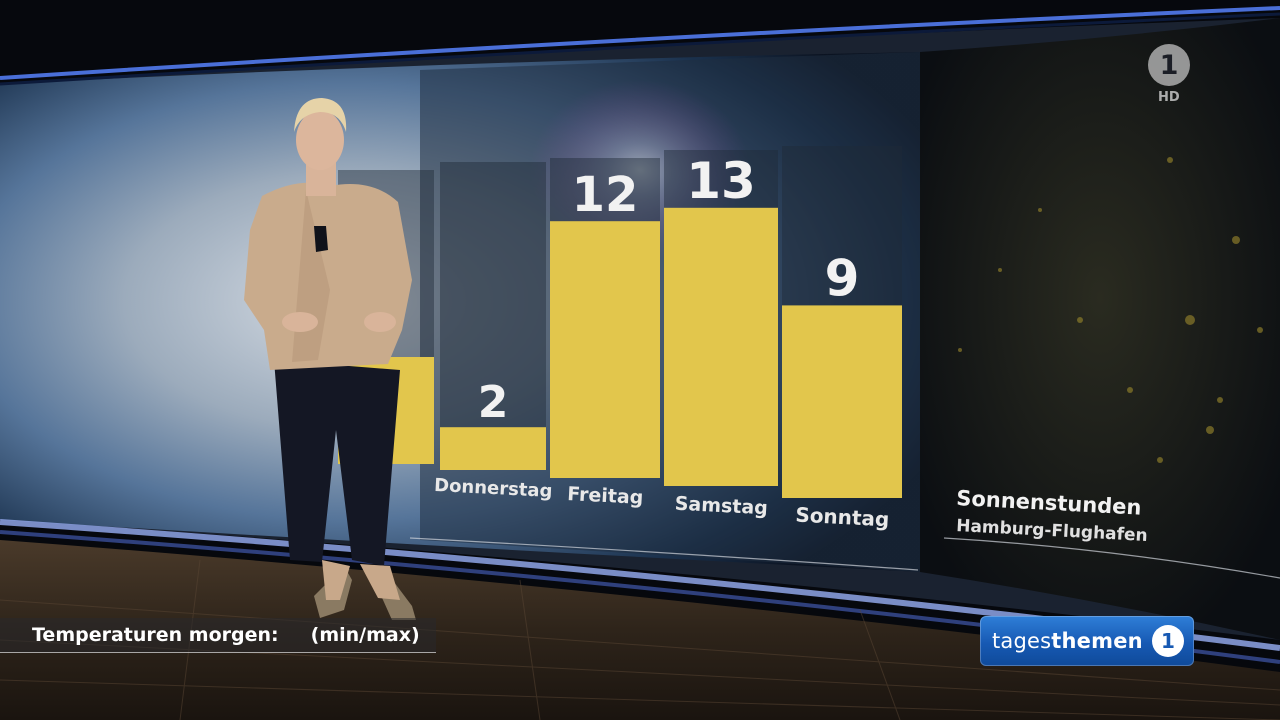  Describe the element at coordinates (155, 635) in the screenshot. I see `ticker-label: Temperaturen morgen:` at that location.